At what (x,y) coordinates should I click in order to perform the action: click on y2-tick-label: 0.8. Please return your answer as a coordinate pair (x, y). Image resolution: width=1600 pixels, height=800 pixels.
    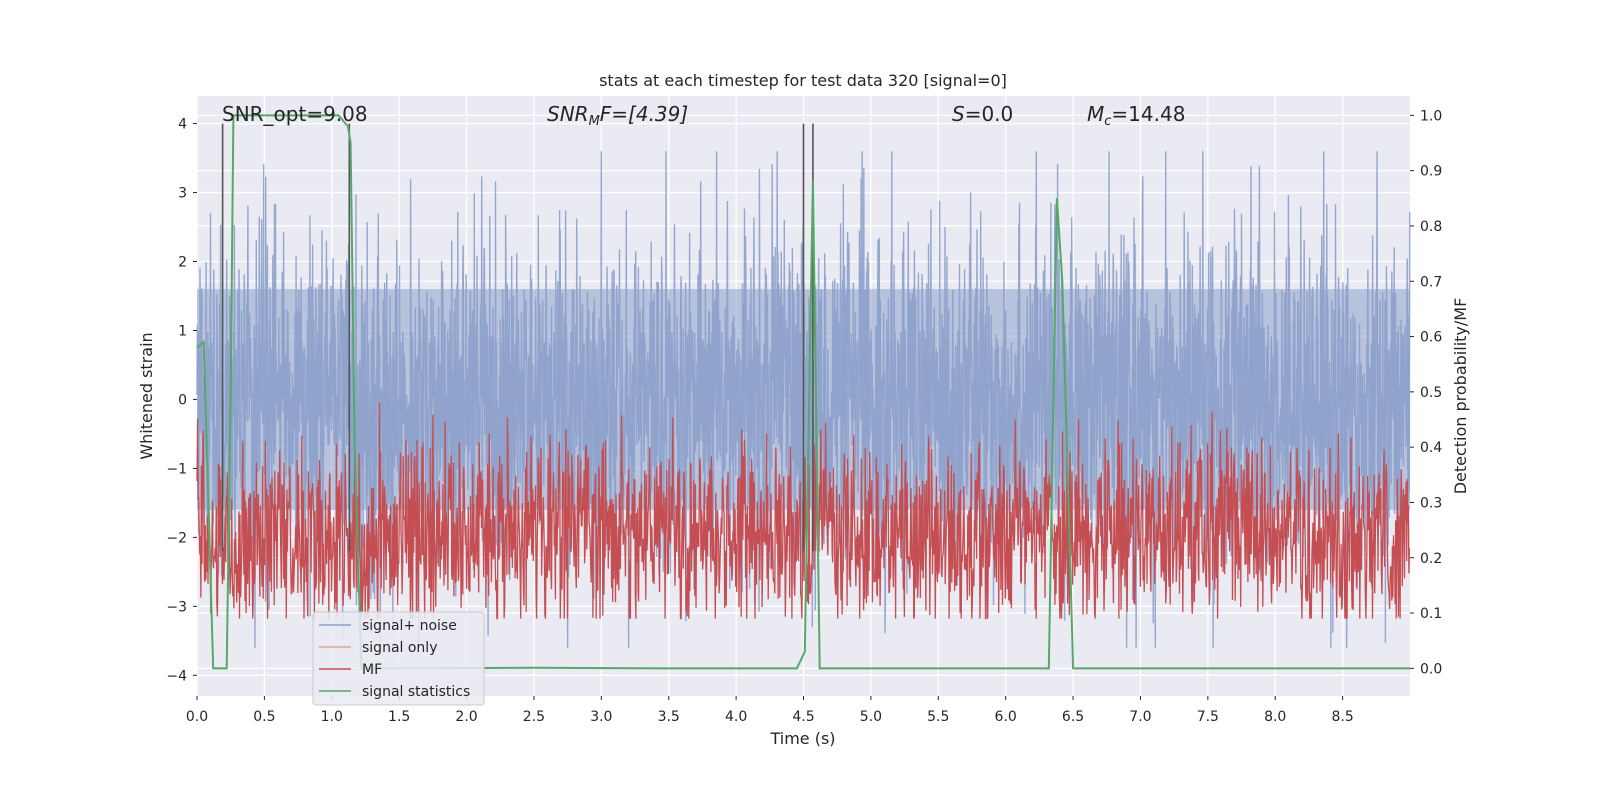
    Looking at the image, I should click on (1431, 227).